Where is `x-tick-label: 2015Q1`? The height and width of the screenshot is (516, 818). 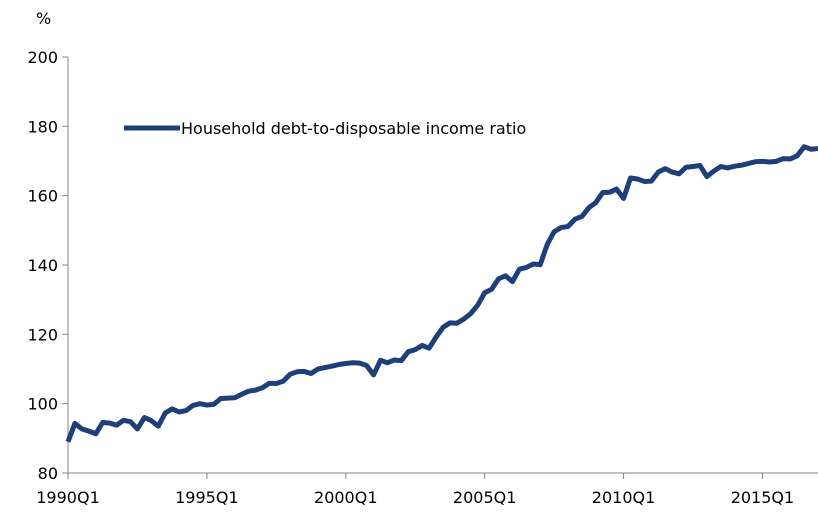
x-tick-label: 2015Q1 is located at coordinates (763, 497).